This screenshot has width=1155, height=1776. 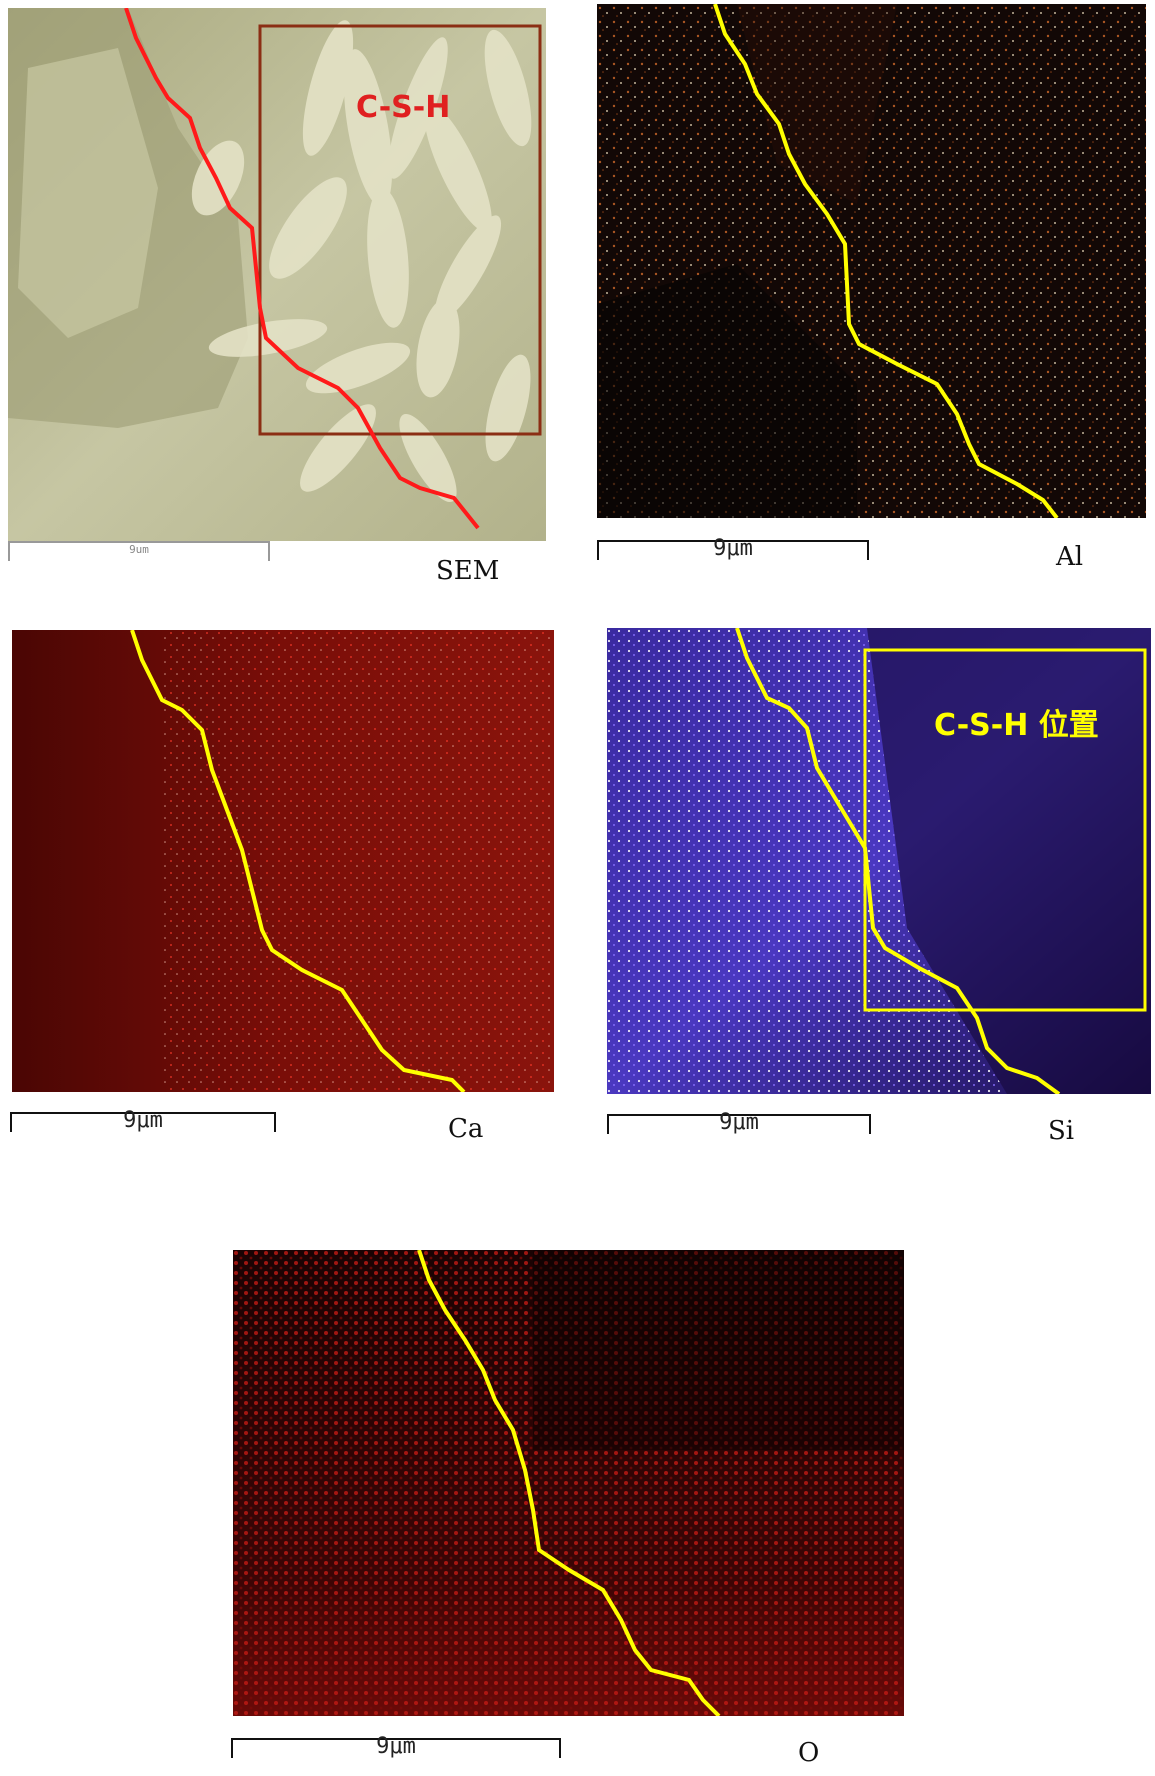 I want to click on sem-scale-label: 9um, so click(x=139, y=549).